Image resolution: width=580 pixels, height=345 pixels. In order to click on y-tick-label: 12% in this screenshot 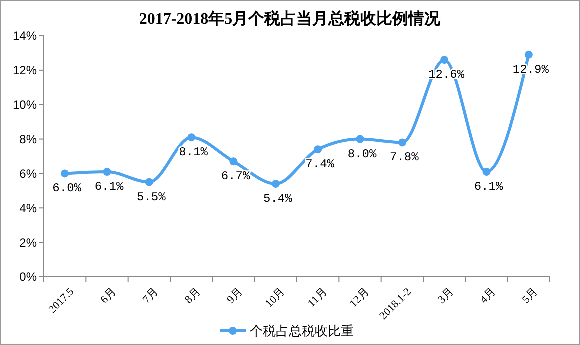, I will do `click(25, 71)`.